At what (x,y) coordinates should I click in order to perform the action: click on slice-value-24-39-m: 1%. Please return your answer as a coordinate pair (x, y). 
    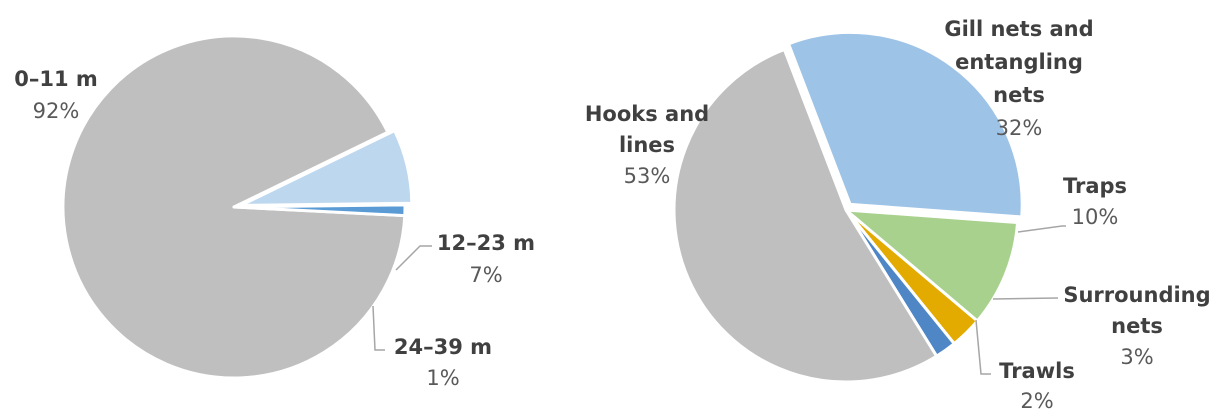
    Looking at the image, I should click on (442, 378).